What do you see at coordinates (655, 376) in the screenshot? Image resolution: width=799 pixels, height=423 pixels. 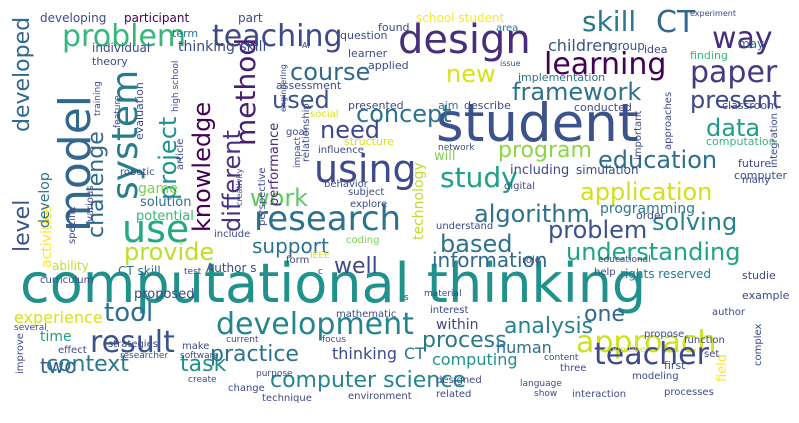 I see `word-modeling: modeling` at bounding box center [655, 376].